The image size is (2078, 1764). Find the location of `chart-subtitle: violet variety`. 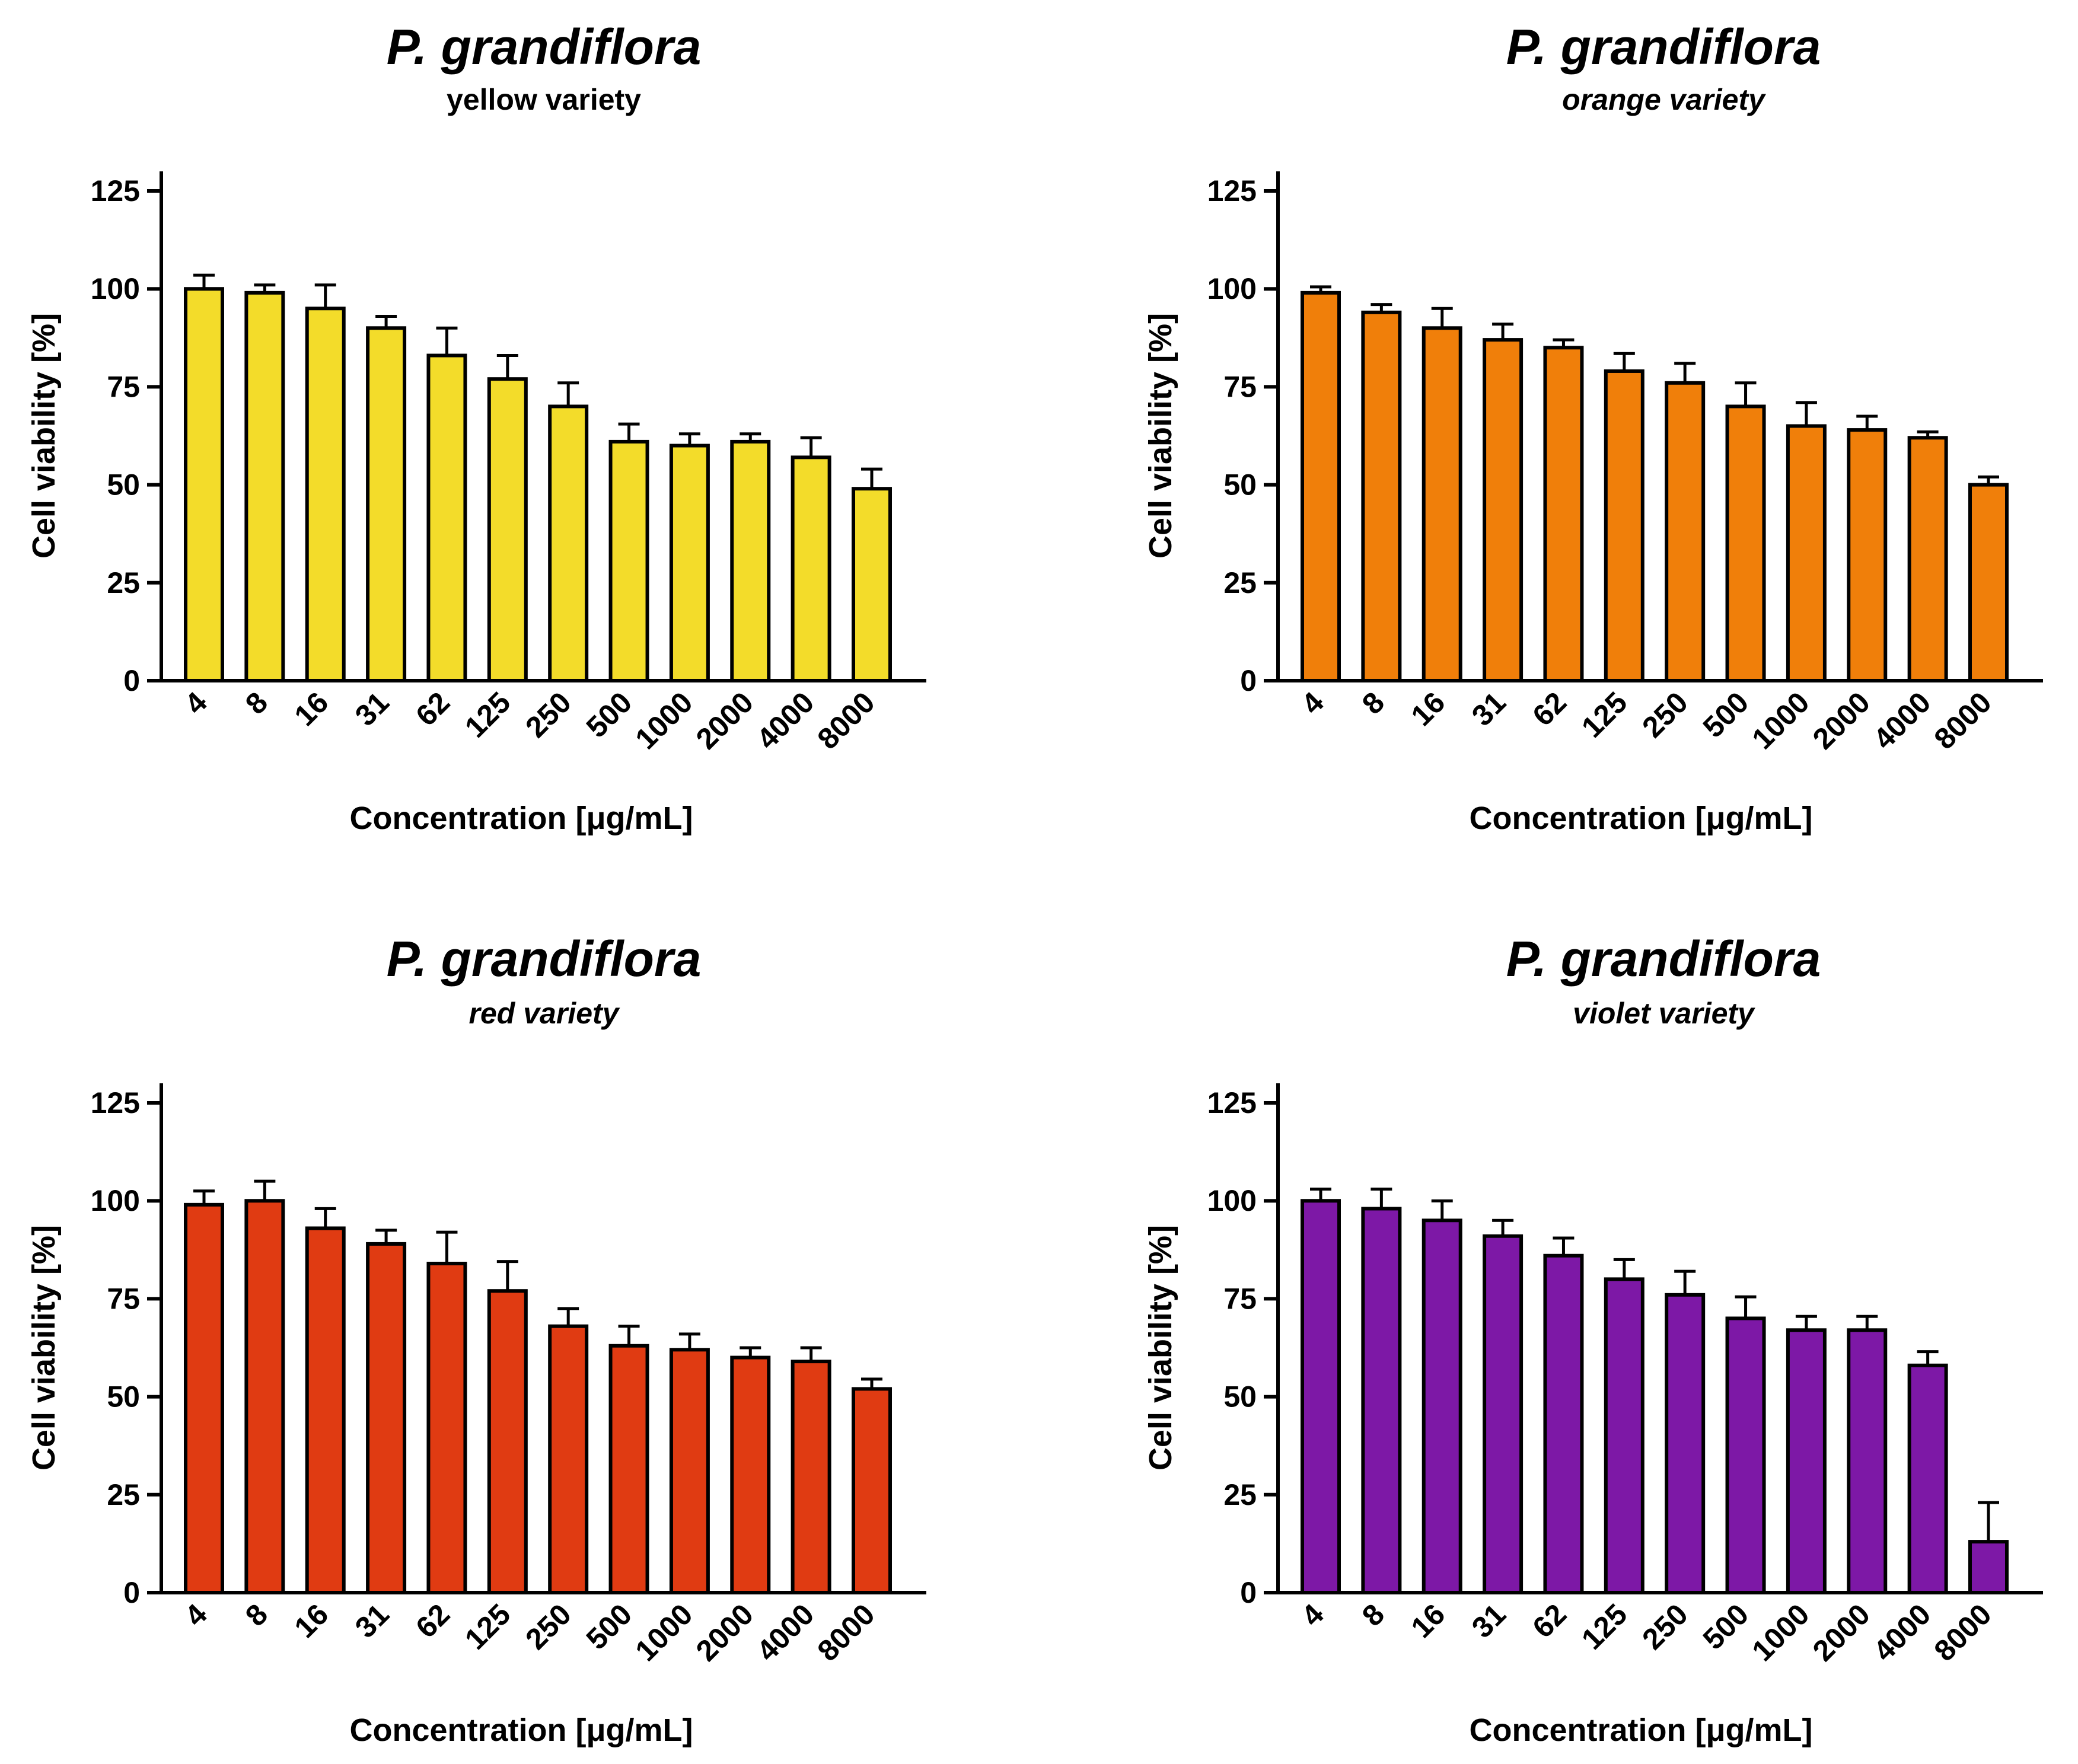

chart-subtitle: violet variety is located at coordinates (1664, 1013).